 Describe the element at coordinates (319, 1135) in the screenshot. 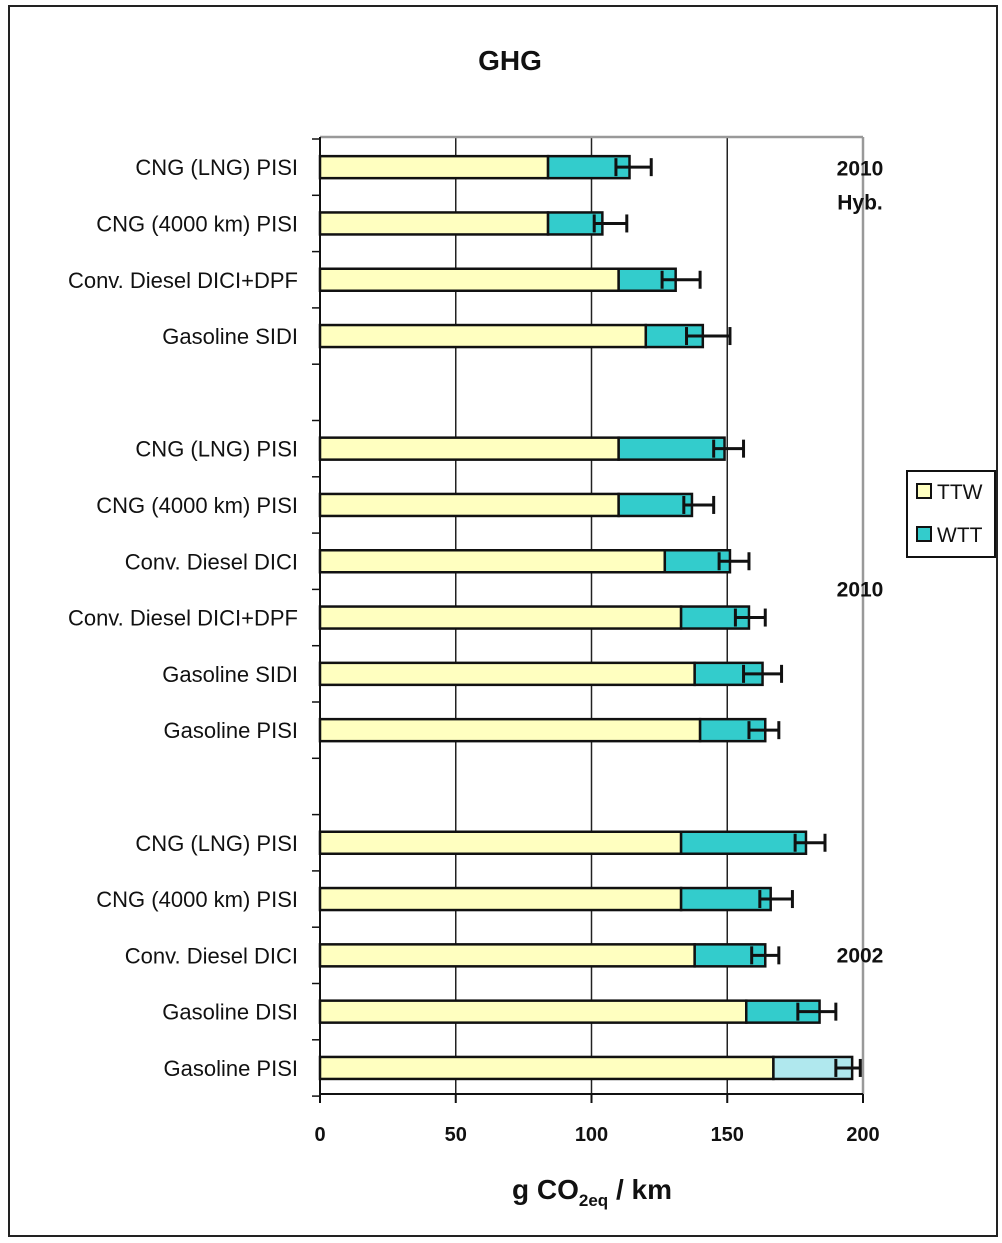

I see `x-tick-label-0: 0` at that location.